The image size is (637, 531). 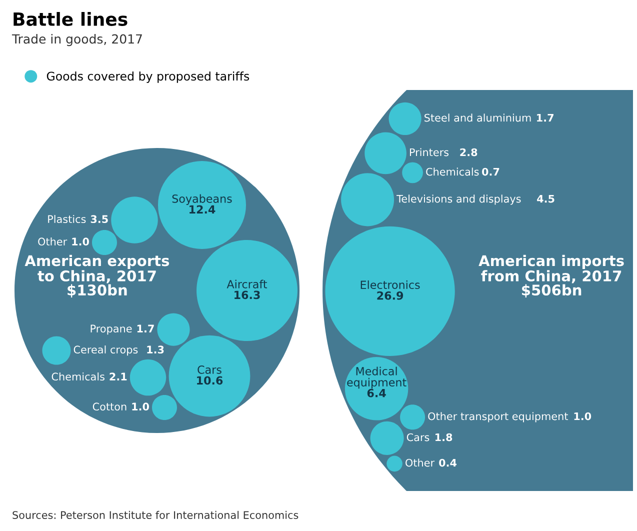 I want to click on data-label: 2.8, so click(x=469, y=152).